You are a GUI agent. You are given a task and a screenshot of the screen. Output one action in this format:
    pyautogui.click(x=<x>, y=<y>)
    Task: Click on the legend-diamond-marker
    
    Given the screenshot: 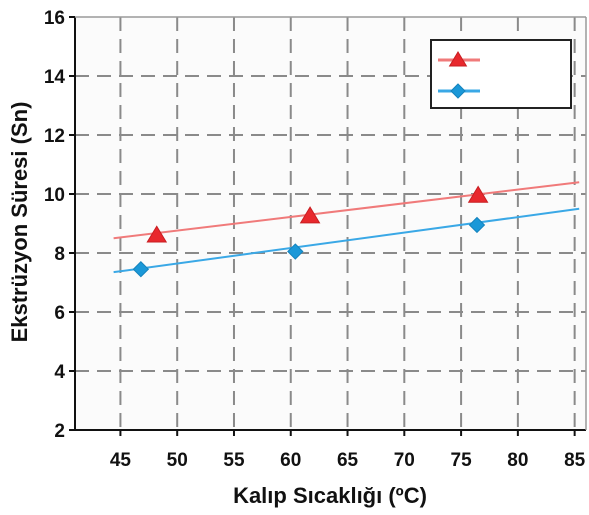 What is the action you would take?
    pyautogui.click(x=458, y=91)
    